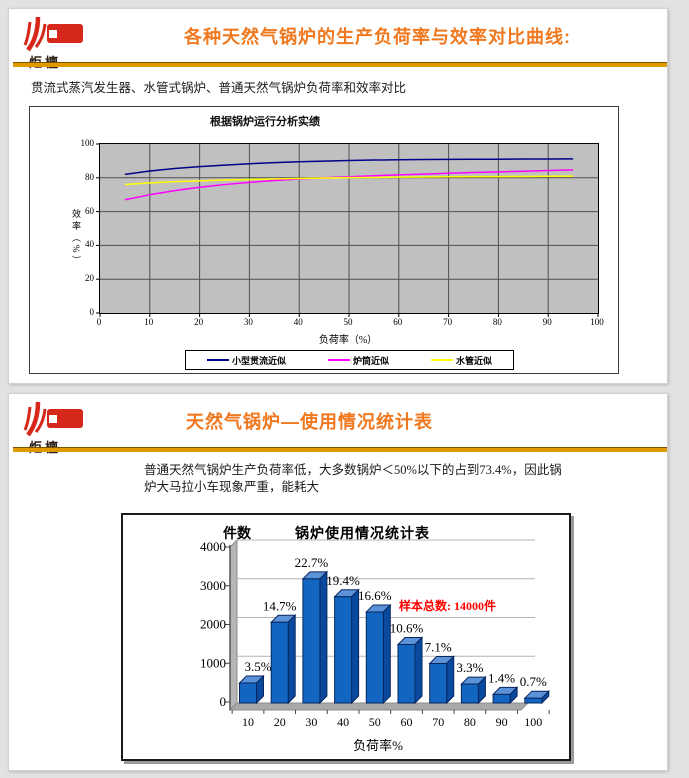  I want to click on x-tick-label: 50, so click(348, 322).